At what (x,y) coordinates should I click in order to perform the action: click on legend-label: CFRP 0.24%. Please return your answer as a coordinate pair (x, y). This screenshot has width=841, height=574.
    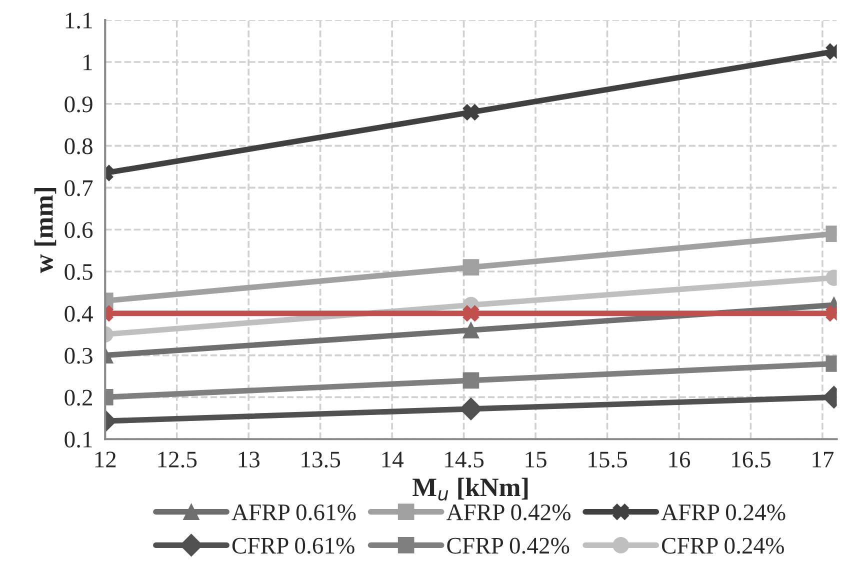
    Looking at the image, I should click on (723, 546).